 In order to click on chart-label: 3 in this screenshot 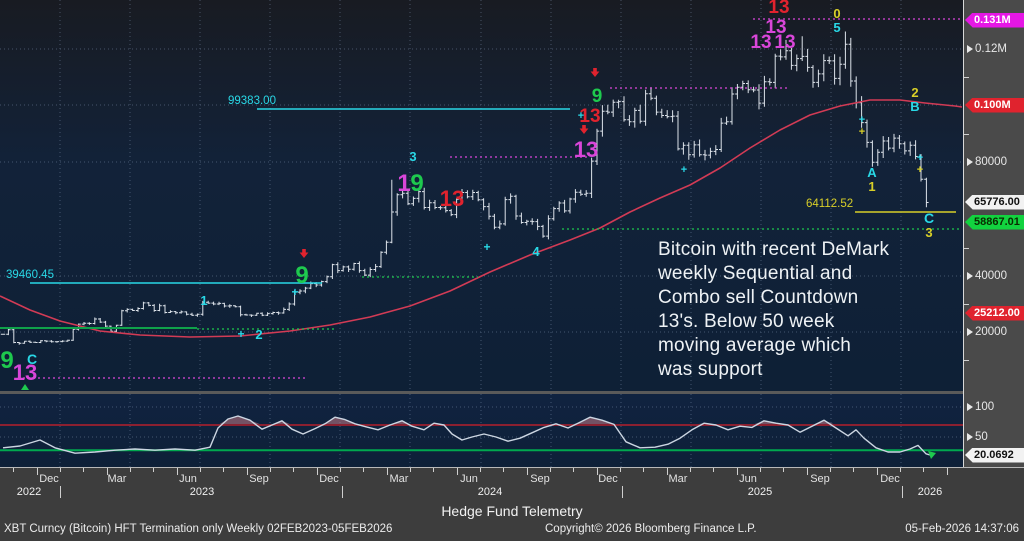, I will do `click(928, 232)`.